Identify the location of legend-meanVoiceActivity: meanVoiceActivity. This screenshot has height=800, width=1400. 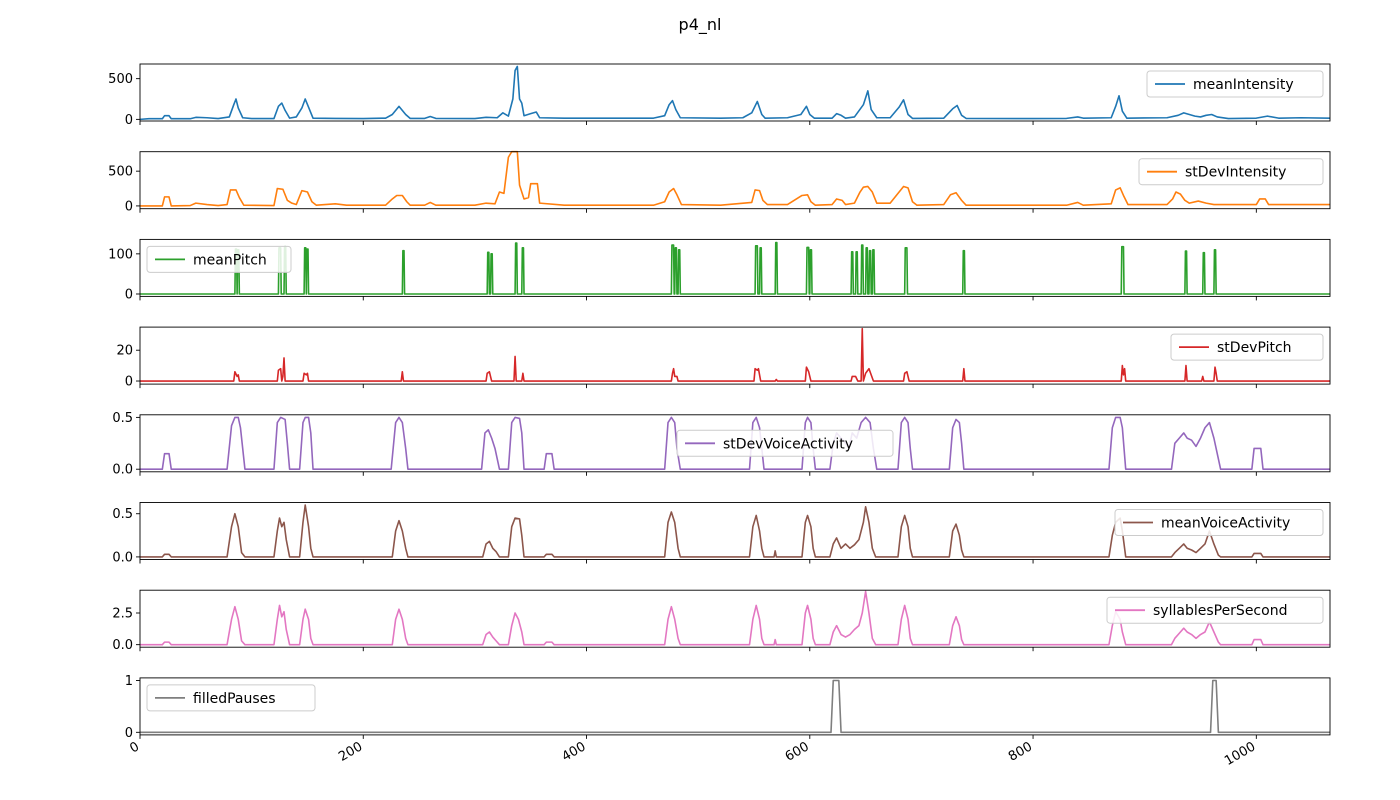
(1219, 522).